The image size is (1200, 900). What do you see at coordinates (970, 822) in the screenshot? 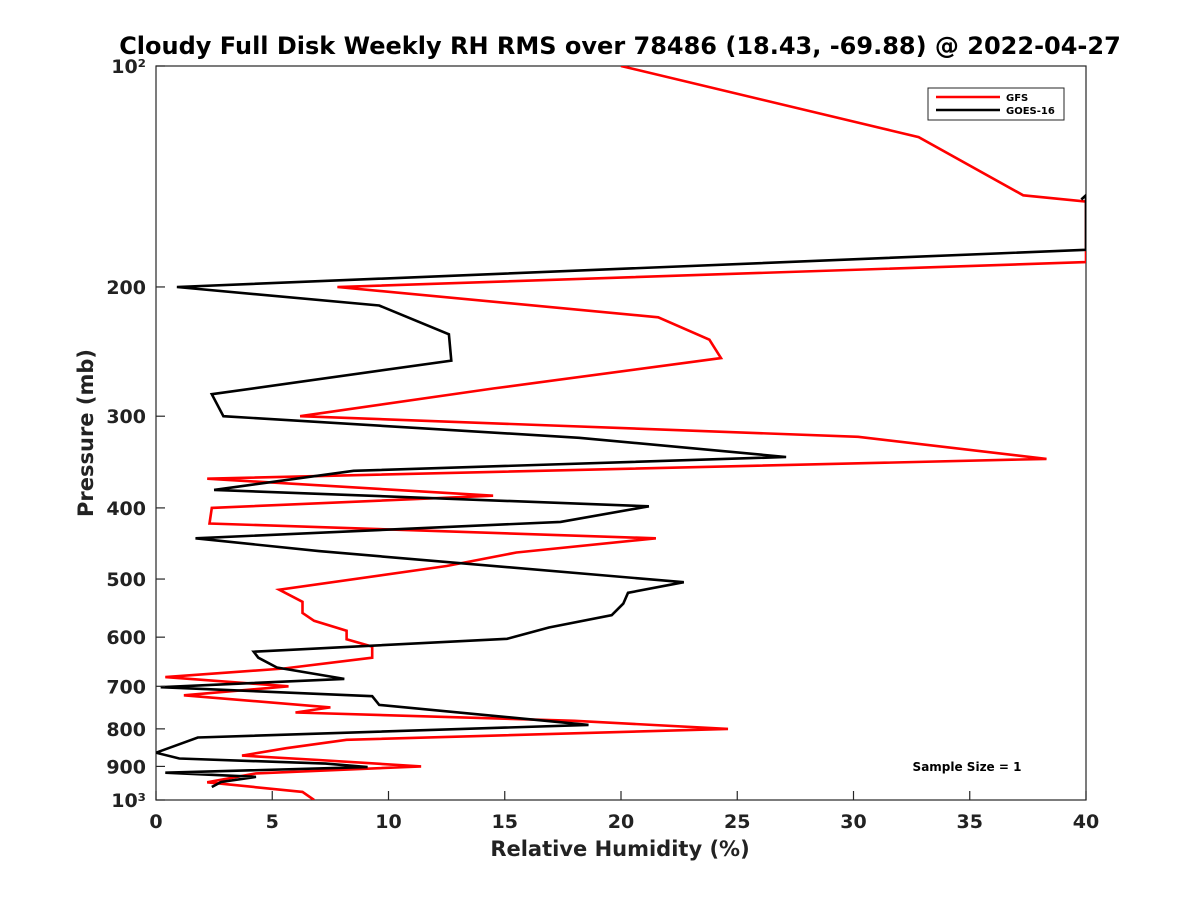
I see `x-tick-label: 35` at bounding box center [970, 822].